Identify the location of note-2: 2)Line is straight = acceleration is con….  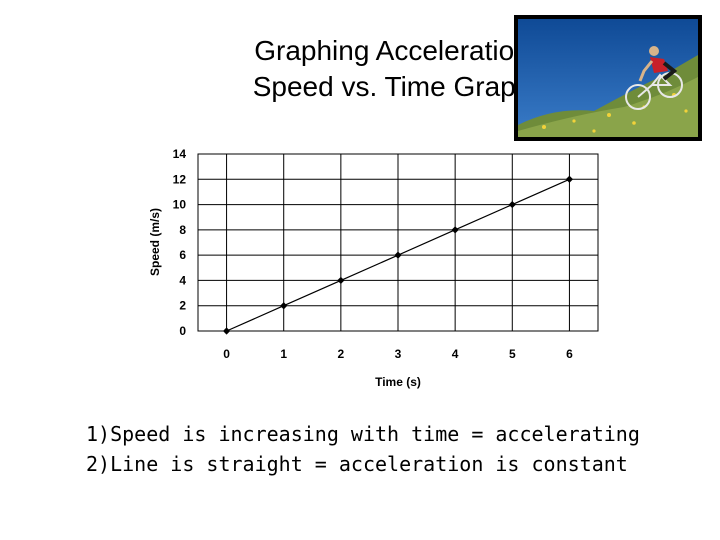
(357, 464).